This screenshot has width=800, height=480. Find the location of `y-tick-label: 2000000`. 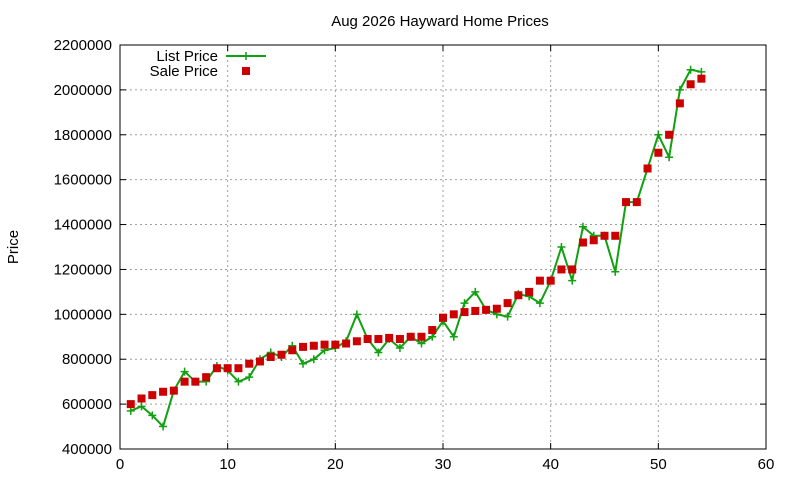

y-tick-label: 2000000 is located at coordinates (83, 90).